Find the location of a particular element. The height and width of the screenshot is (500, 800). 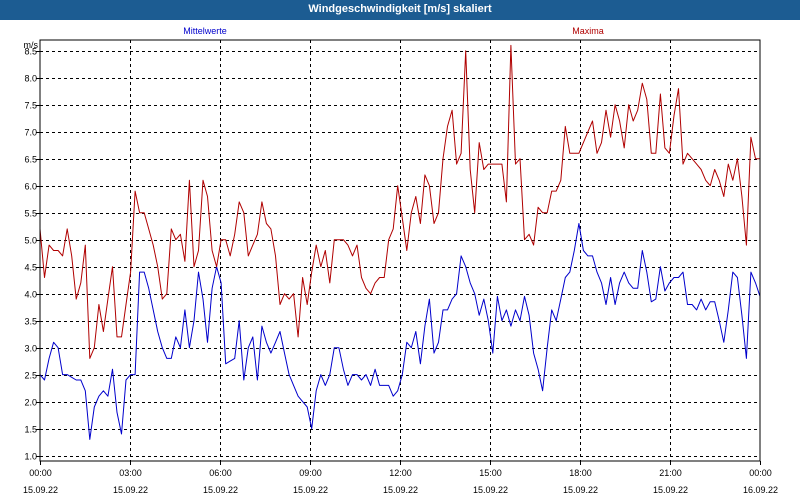

y-tick-label: 2.0 is located at coordinates (30, 403).